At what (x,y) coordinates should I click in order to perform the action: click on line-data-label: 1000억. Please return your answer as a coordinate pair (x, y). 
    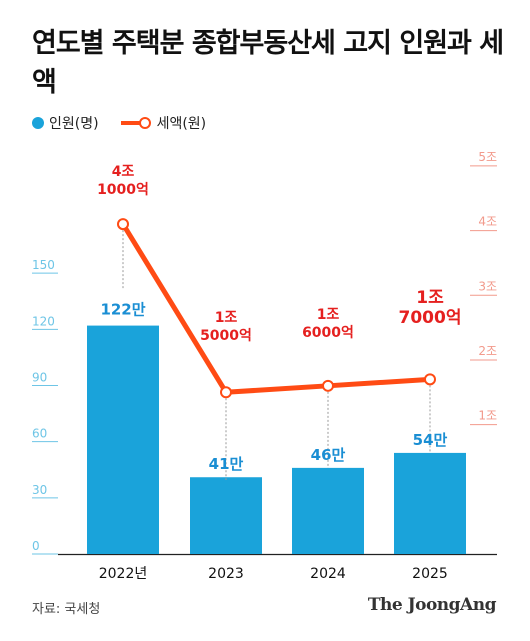
    Looking at the image, I should click on (123, 190).